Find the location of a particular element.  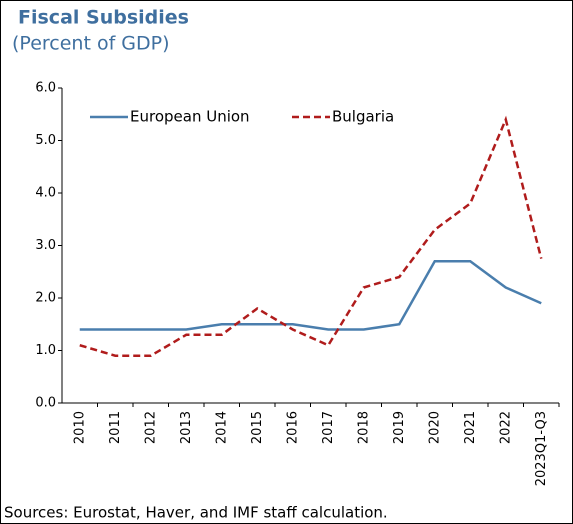

x-tick-label: 2018 is located at coordinates (363, 427).